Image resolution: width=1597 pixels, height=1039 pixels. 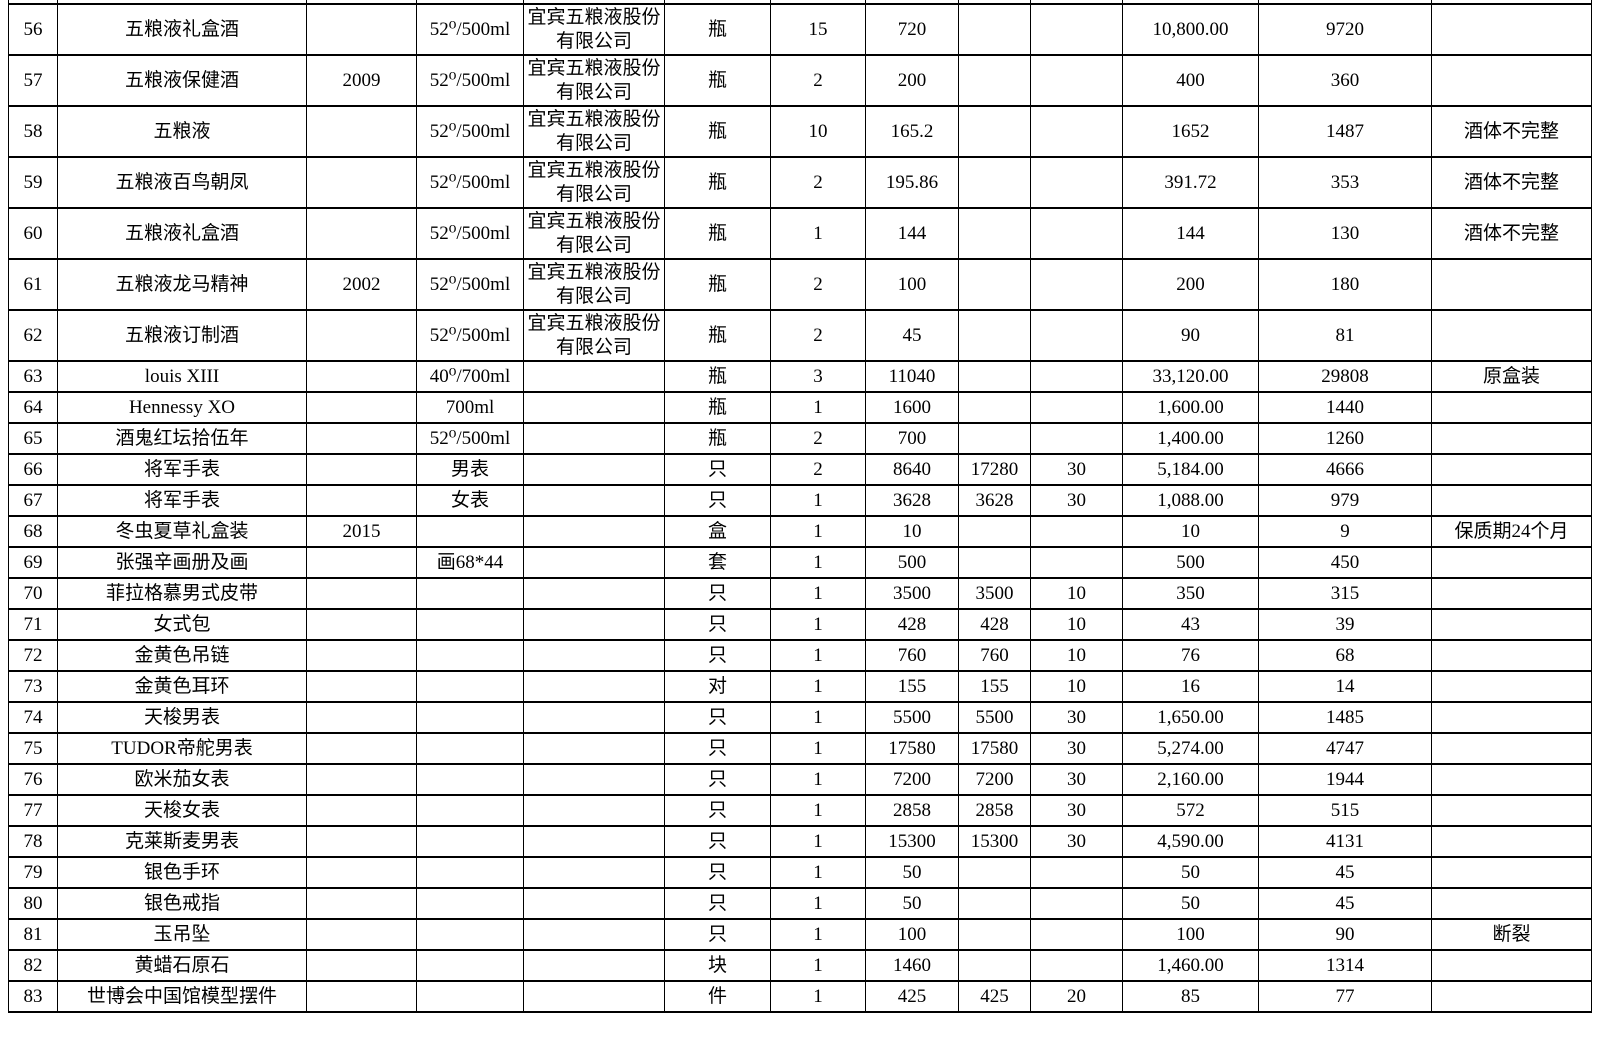 What do you see at coordinates (1190, 810) in the screenshot?
I see `cell-appraise: 572` at bounding box center [1190, 810].